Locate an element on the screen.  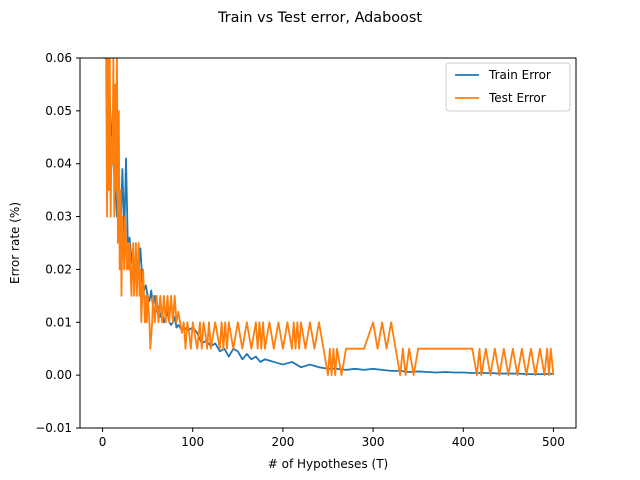
y-tick-label: 0.04 is located at coordinates (58, 164).